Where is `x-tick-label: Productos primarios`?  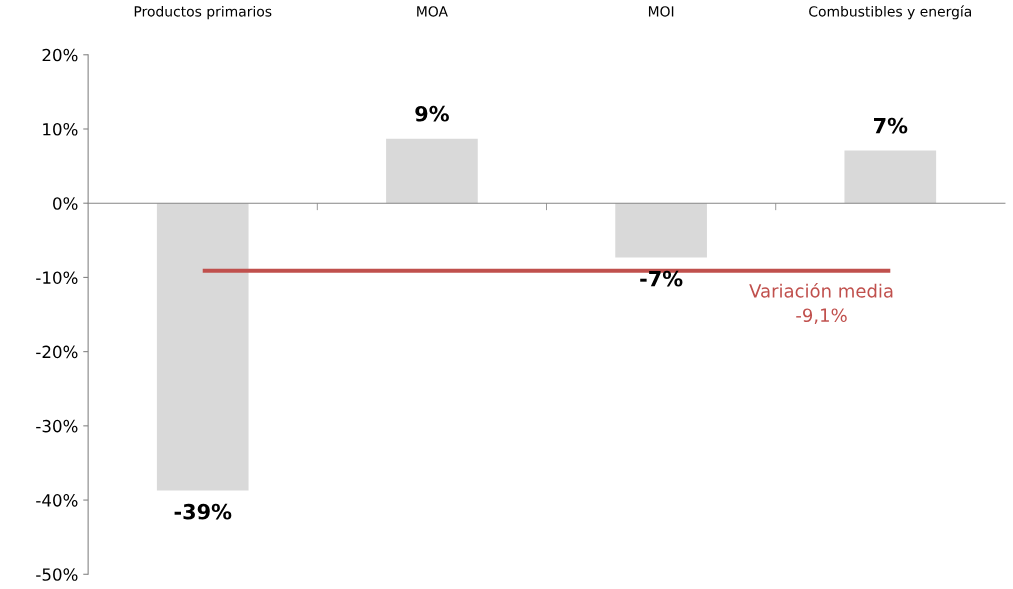
x-tick-label: Productos primarios is located at coordinates (203, 12).